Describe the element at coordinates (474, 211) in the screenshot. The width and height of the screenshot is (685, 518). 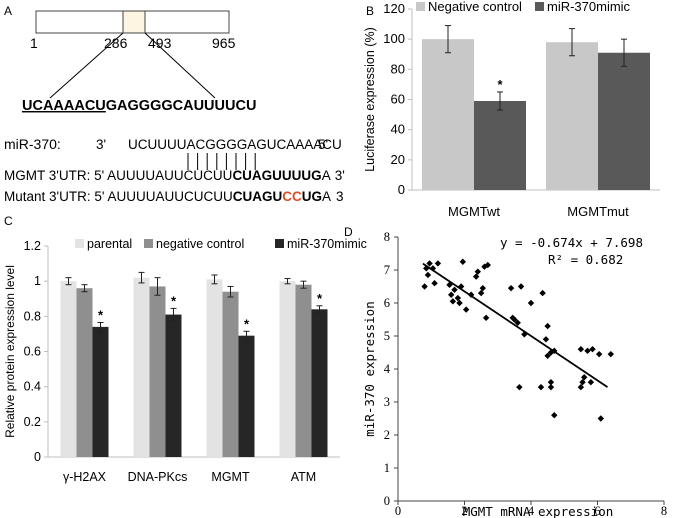
I see `x-category-label: MGMTwt` at that location.